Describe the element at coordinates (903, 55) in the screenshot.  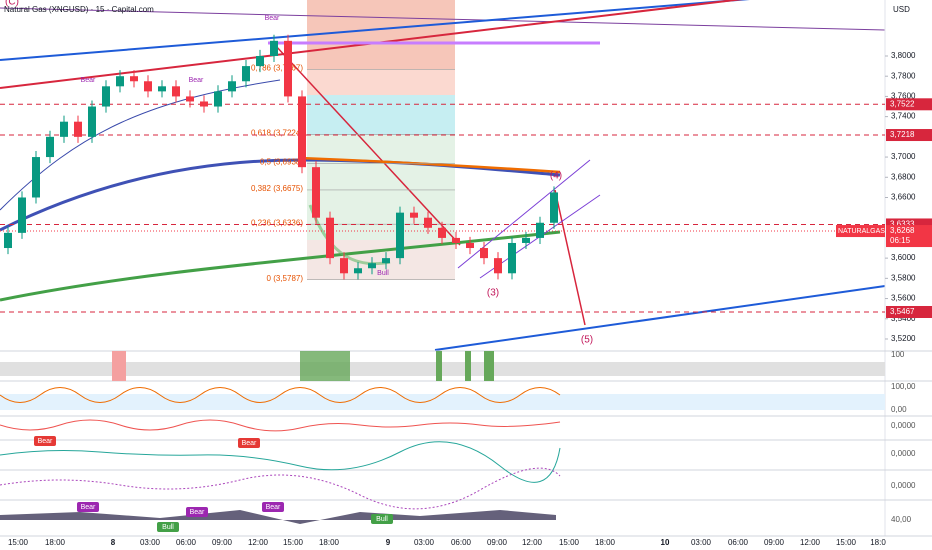
I see `y-tick-label: 3,8000` at that location.